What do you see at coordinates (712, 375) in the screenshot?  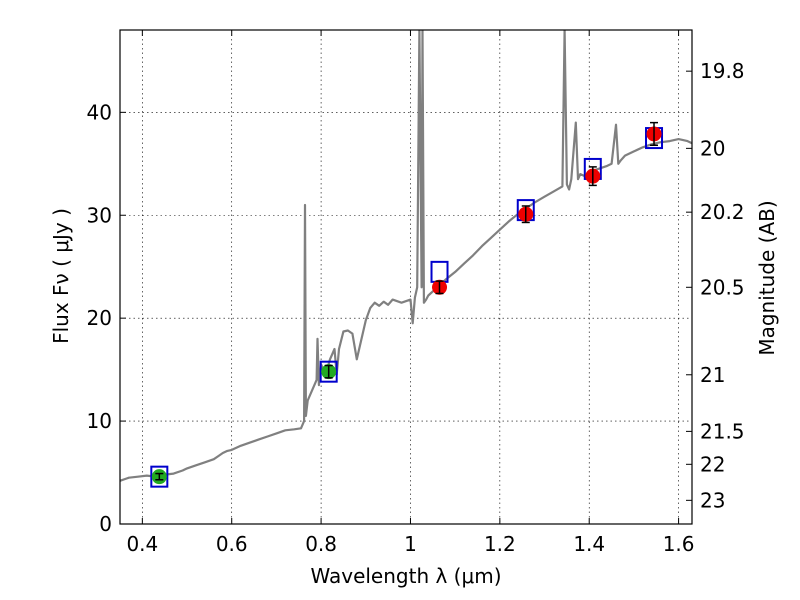 I see `right-tick-label: 21` at bounding box center [712, 375].